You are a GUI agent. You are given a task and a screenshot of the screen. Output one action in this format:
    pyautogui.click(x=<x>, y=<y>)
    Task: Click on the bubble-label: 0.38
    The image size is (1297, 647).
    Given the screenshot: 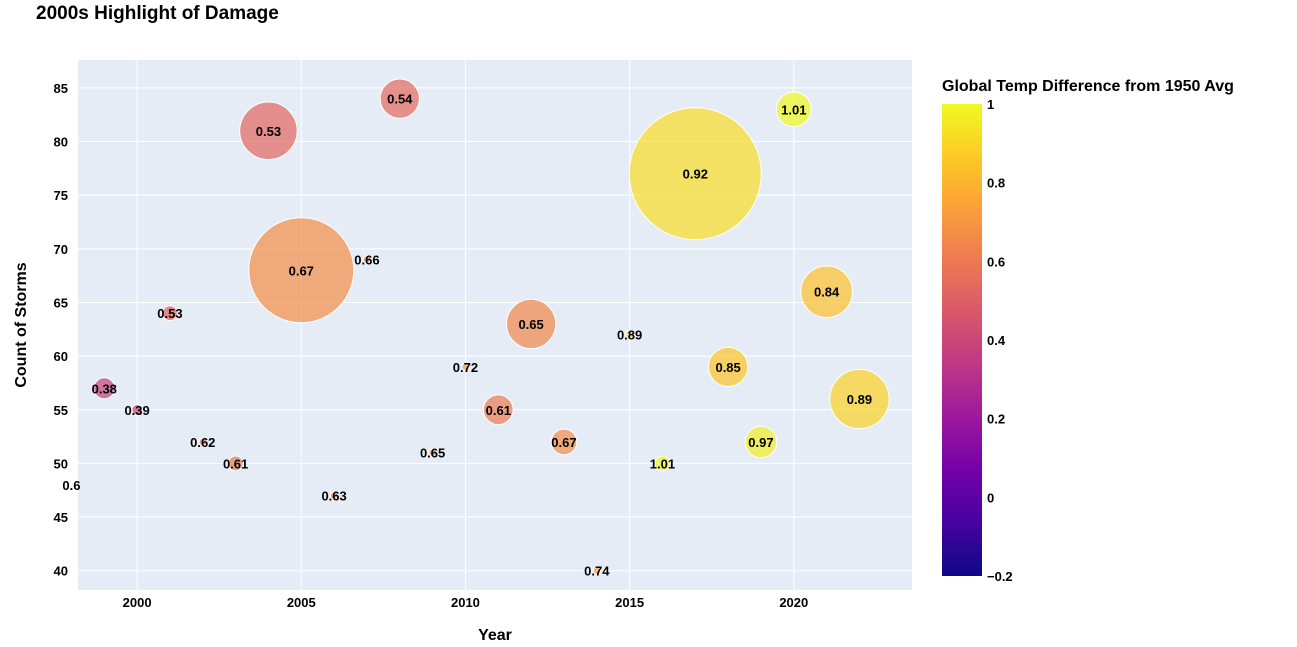 What is the action you would take?
    pyautogui.click(x=104, y=388)
    